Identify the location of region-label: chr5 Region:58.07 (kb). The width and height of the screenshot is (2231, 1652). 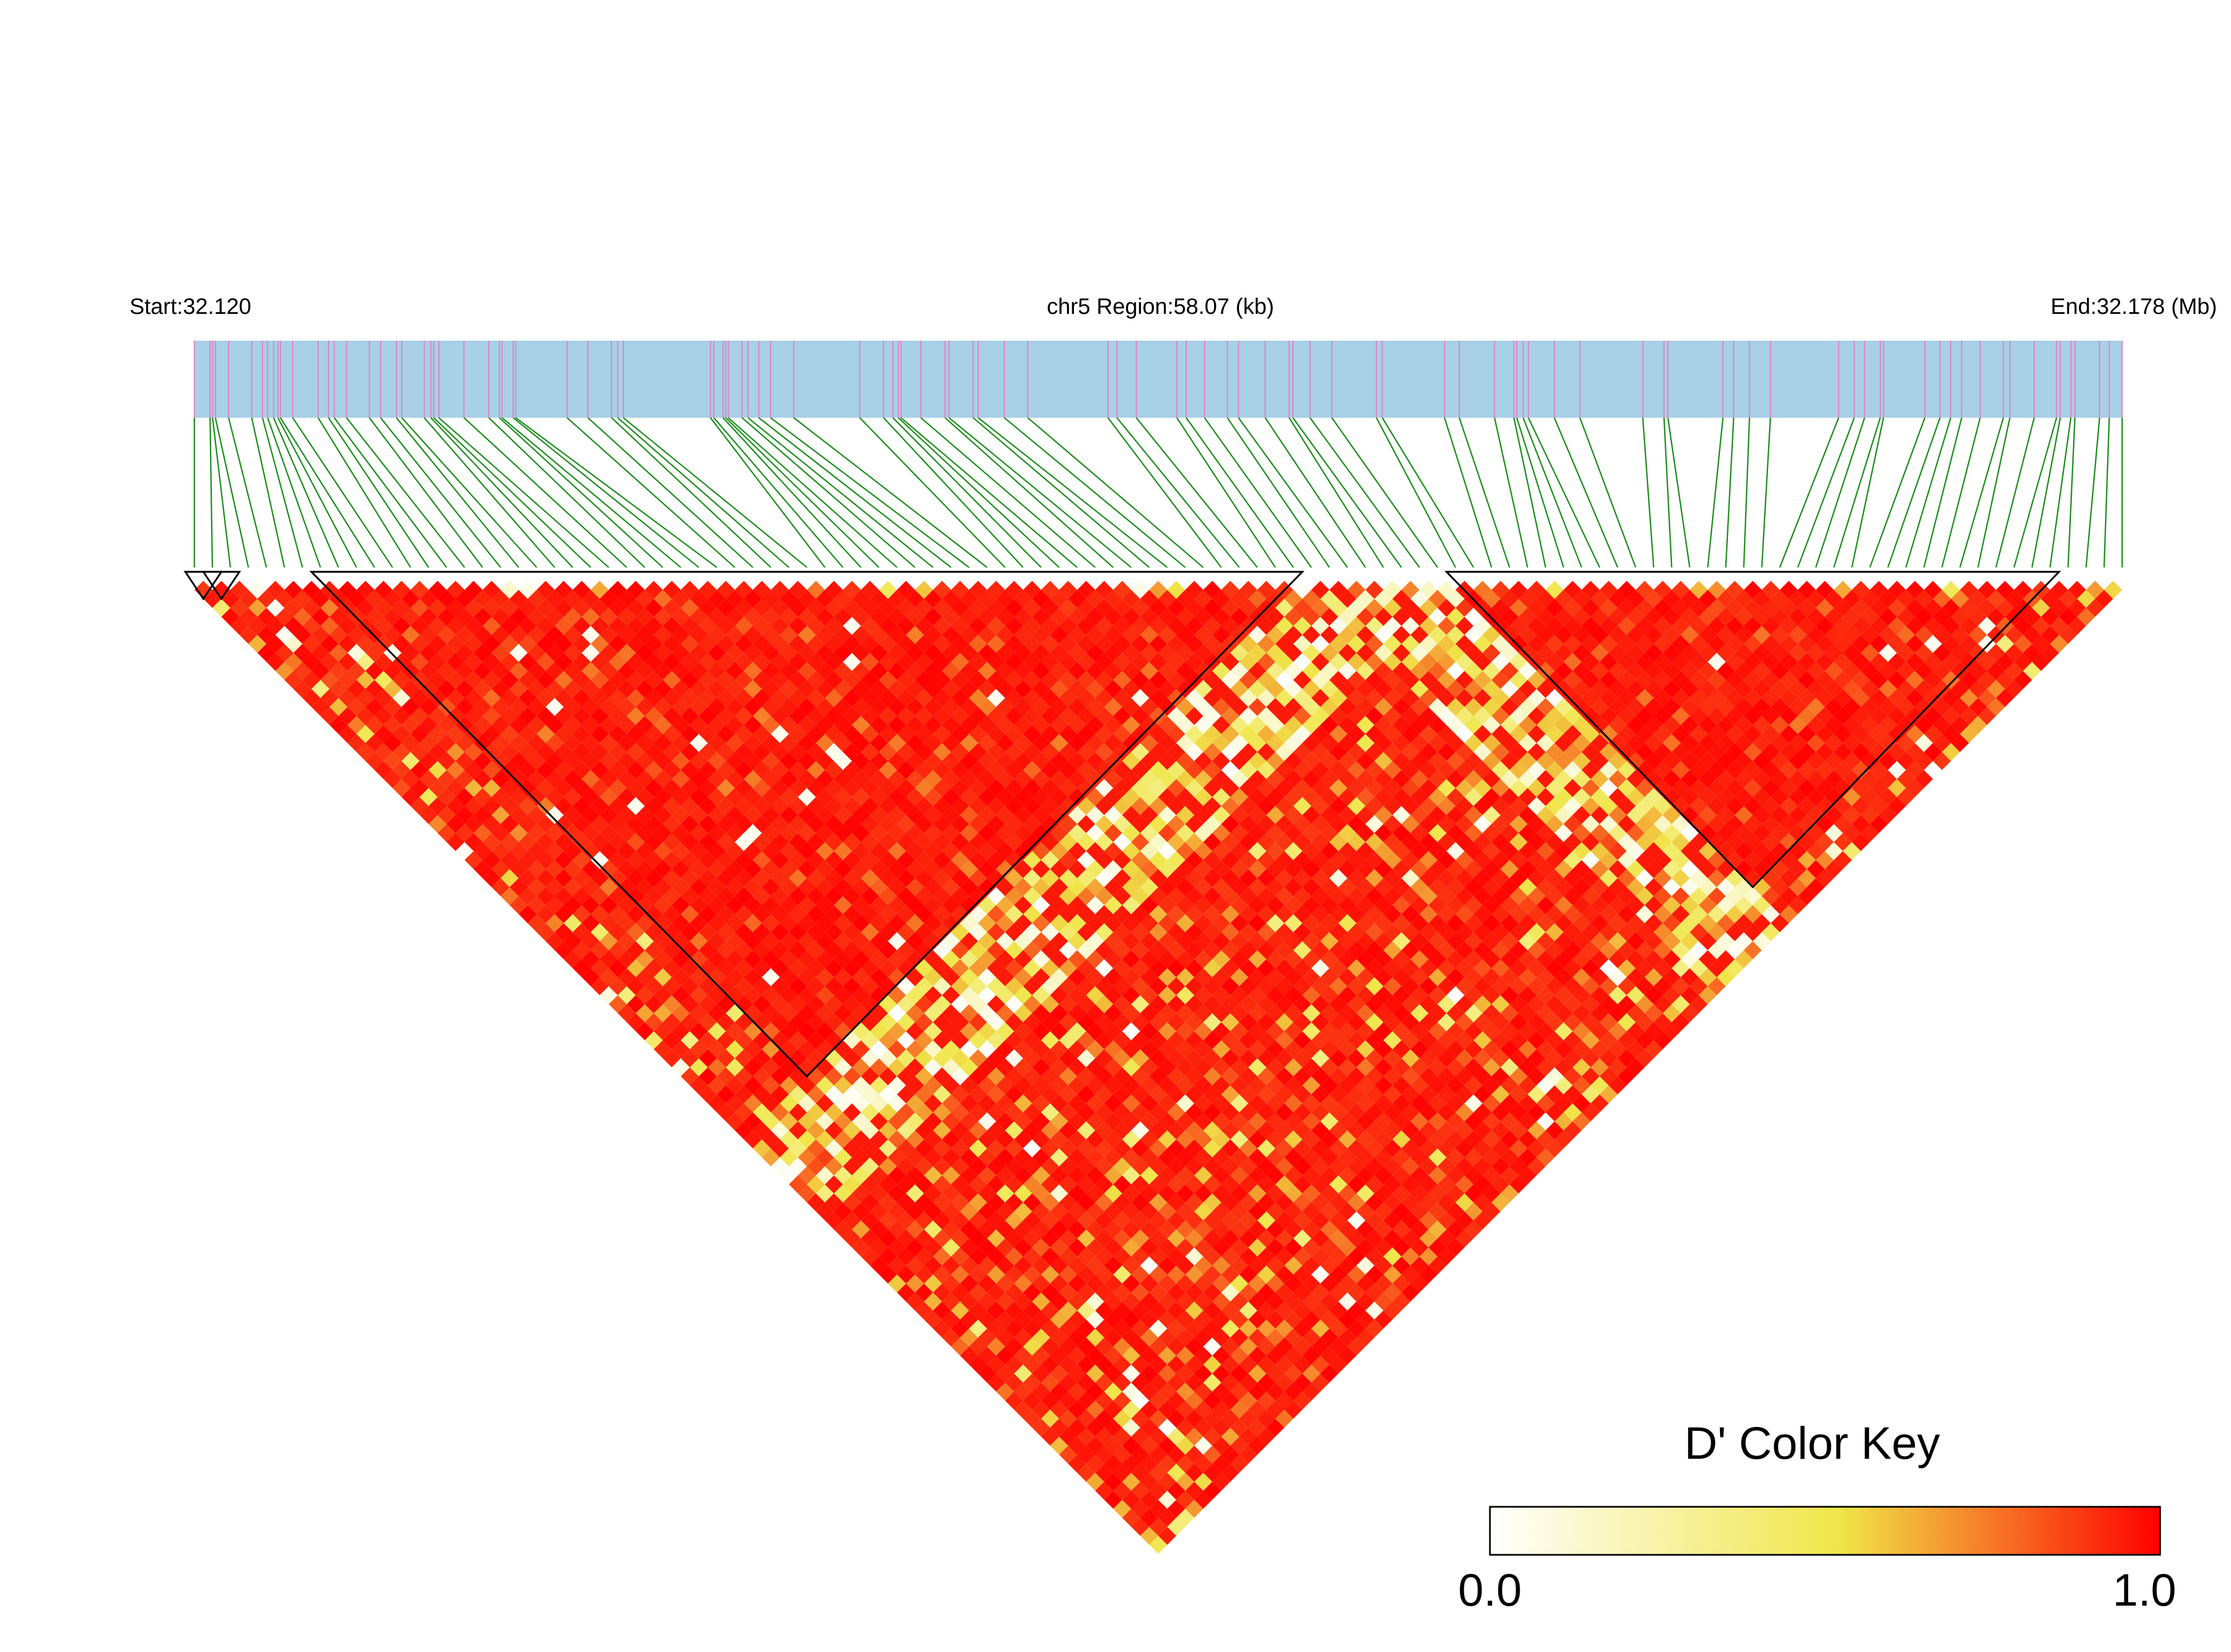
(1160, 306).